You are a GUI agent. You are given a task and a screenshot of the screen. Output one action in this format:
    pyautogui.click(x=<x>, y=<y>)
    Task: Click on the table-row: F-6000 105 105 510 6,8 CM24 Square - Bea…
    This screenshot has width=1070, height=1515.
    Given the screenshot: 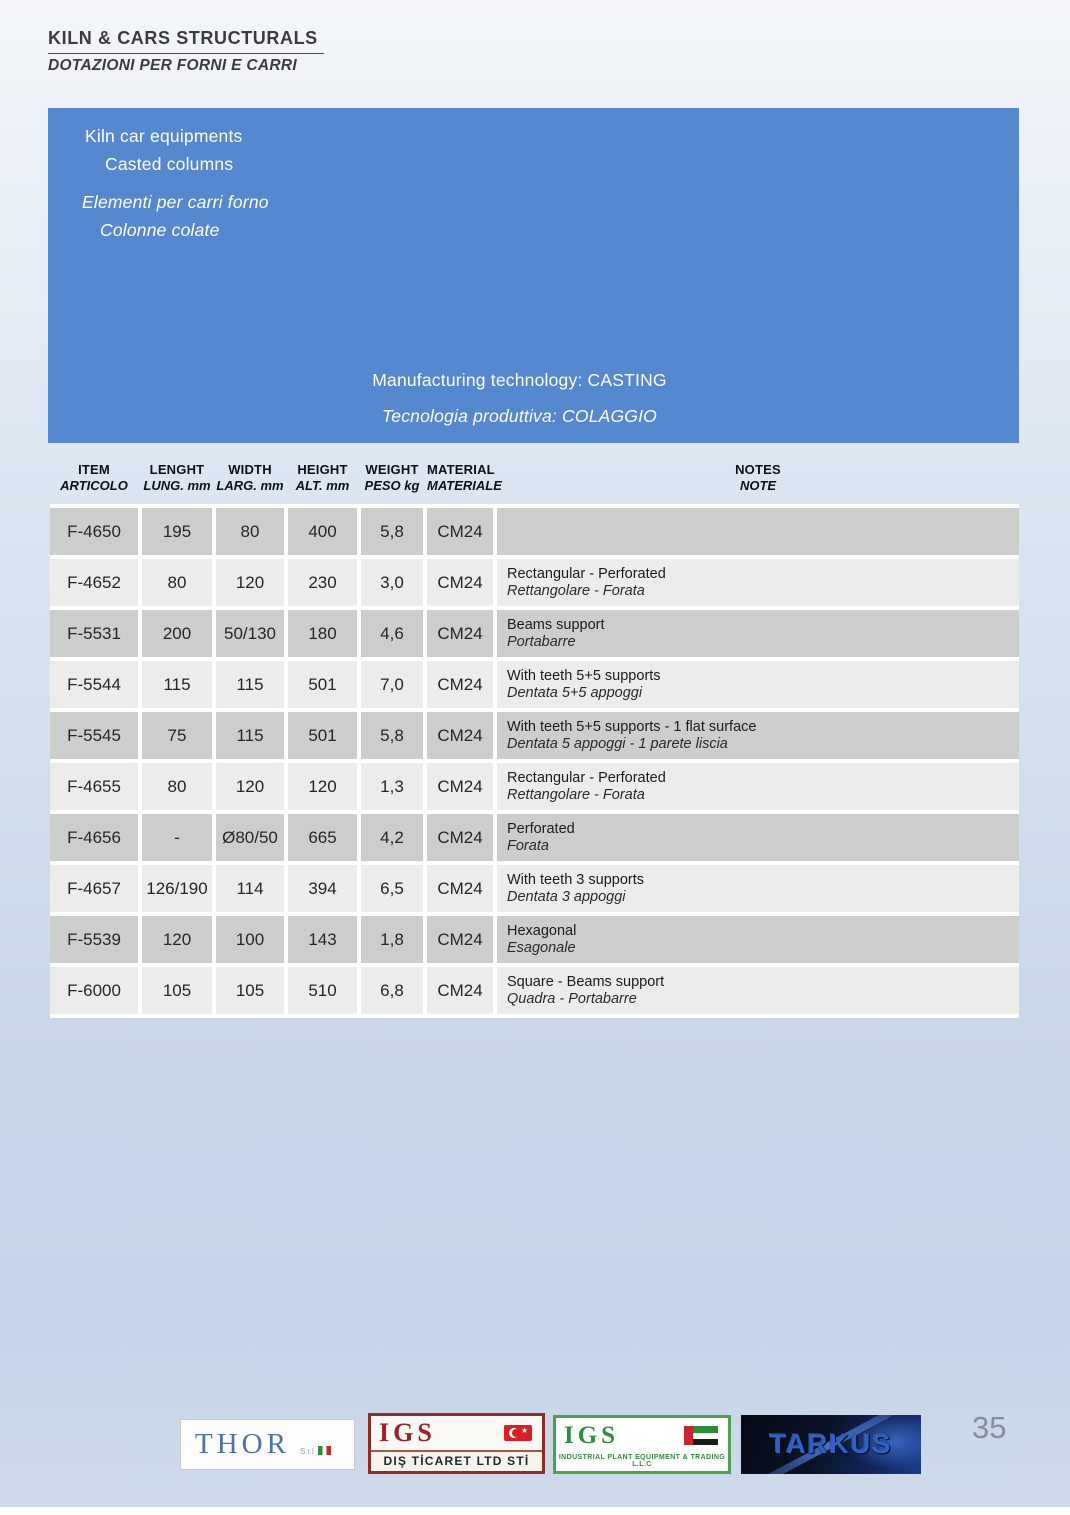 What is the action you would take?
    pyautogui.click(x=534, y=990)
    